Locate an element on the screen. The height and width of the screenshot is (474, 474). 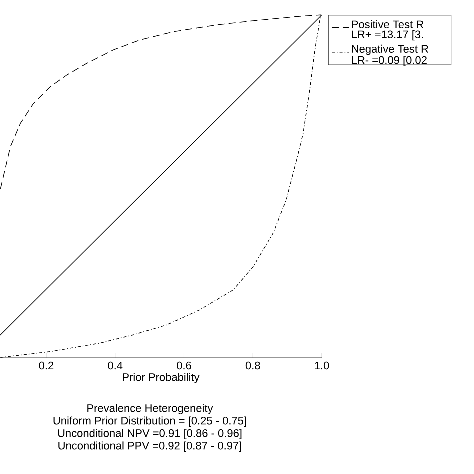
text: Unconditional NPV =0.91 [0.86 - 0.96] is located at coordinates (150, 434).